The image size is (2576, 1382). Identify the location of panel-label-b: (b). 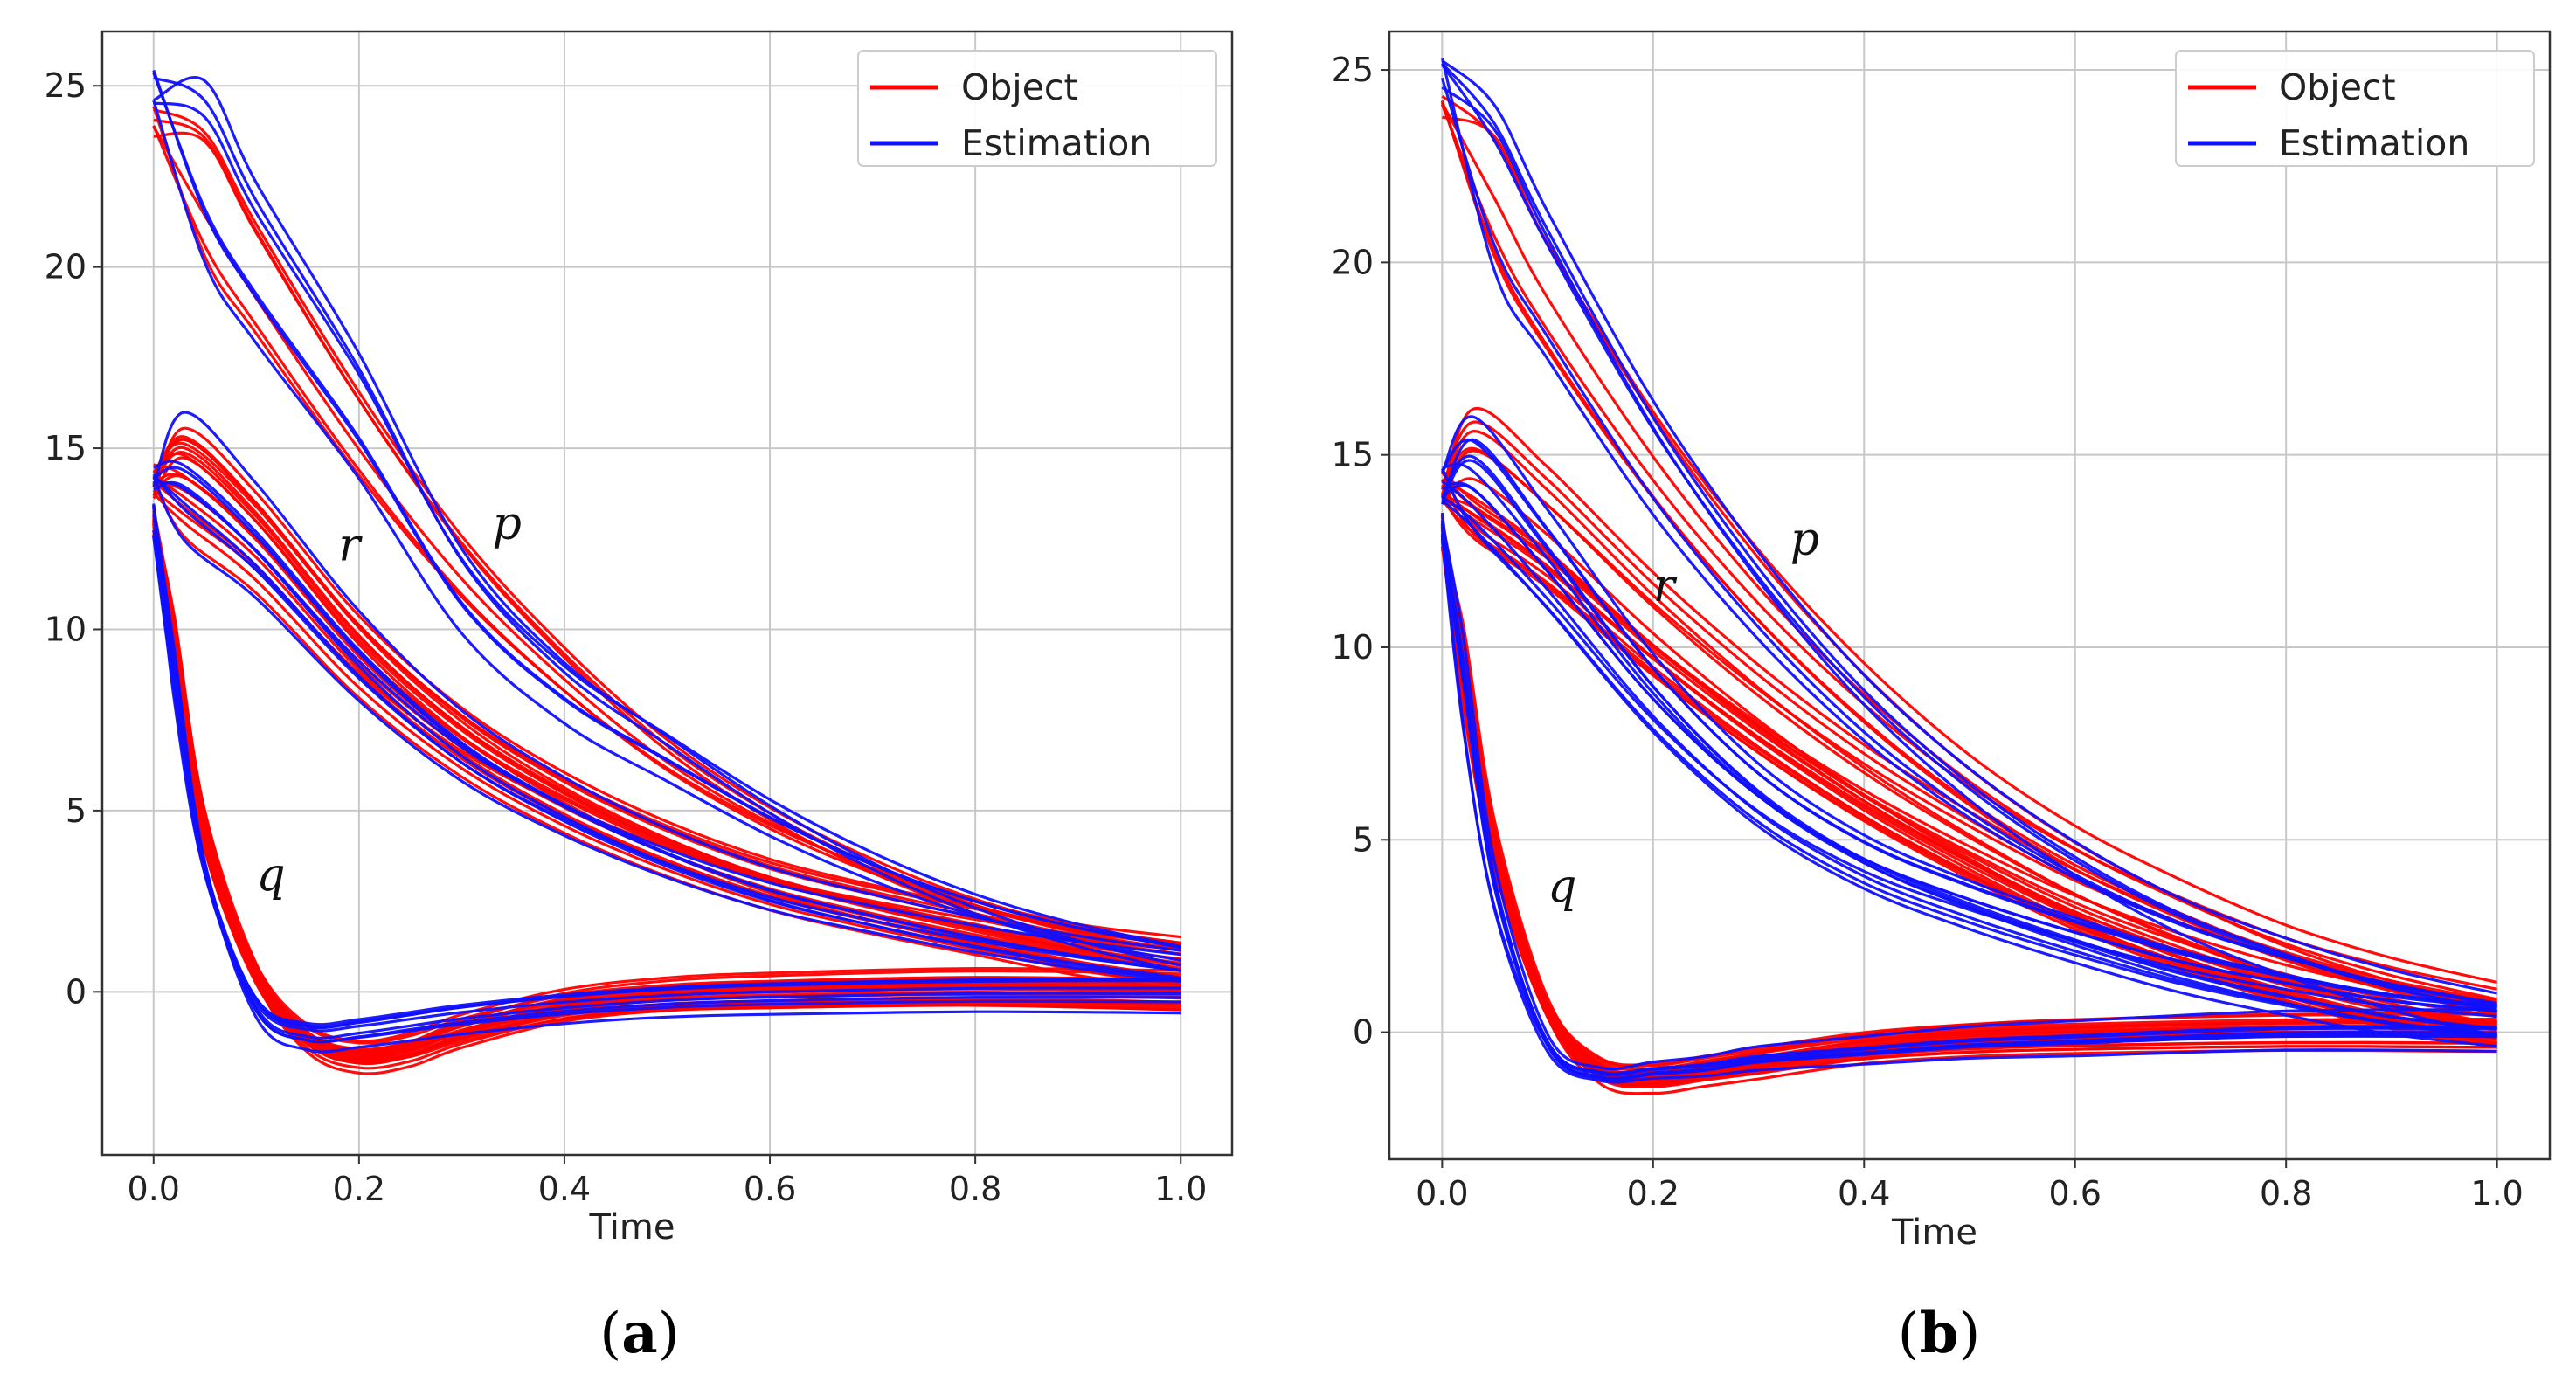
(1939, 1333).